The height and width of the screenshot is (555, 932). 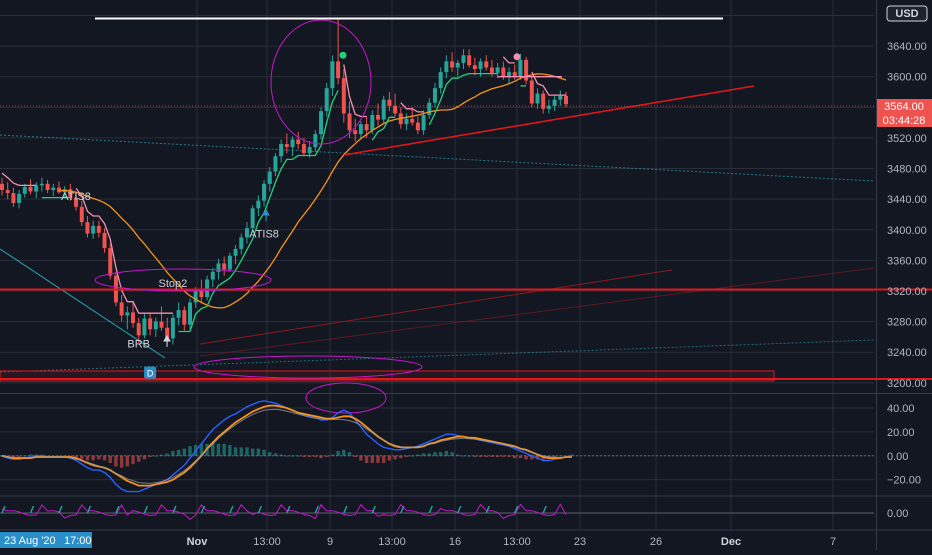 I want to click on bottom-indicator-pane, so click(x=437, y=512).